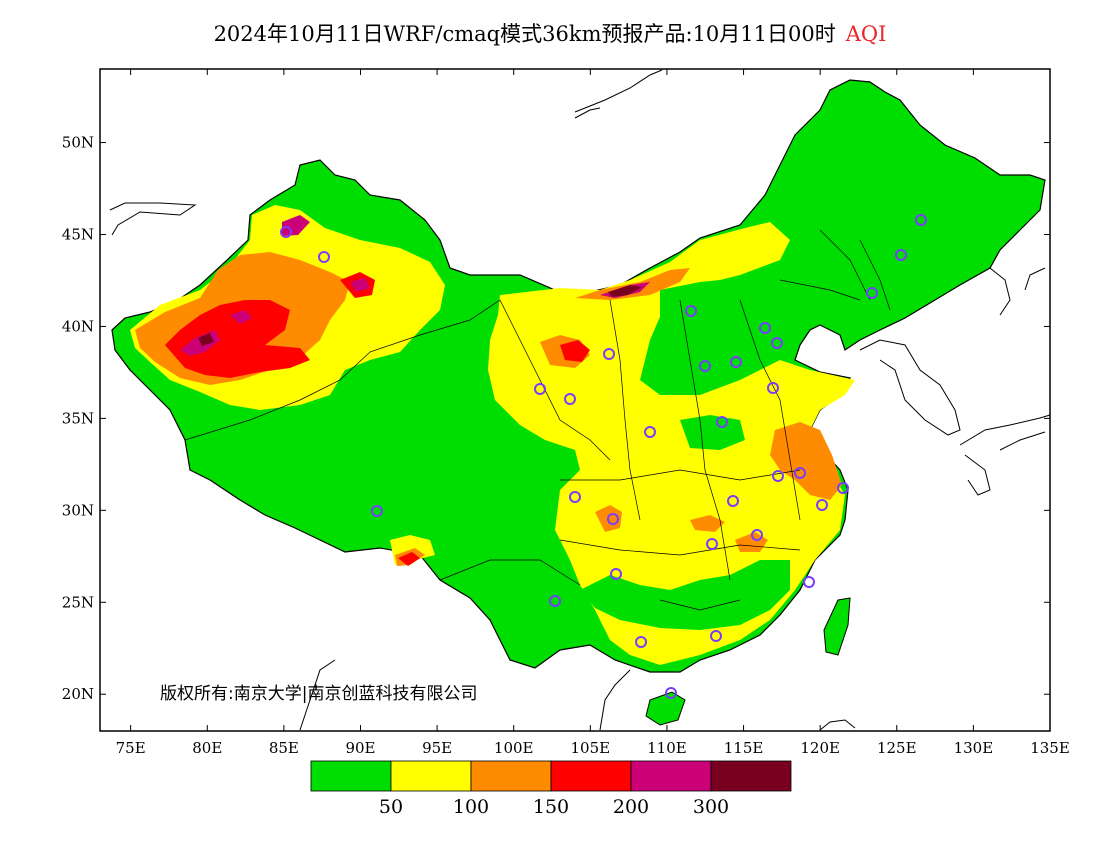 This screenshot has width=1100, height=850. What do you see at coordinates (78, 235) in the screenshot?
I see `lat-label: 45N` at bounding box center [78, 235].